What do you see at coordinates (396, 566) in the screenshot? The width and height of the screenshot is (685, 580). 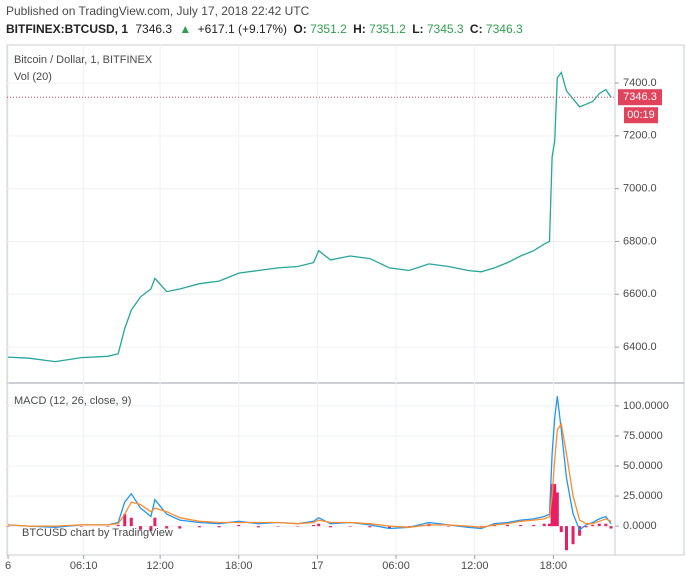 I see `x-tick-label: 06:00` at bounding box center [396, 566].